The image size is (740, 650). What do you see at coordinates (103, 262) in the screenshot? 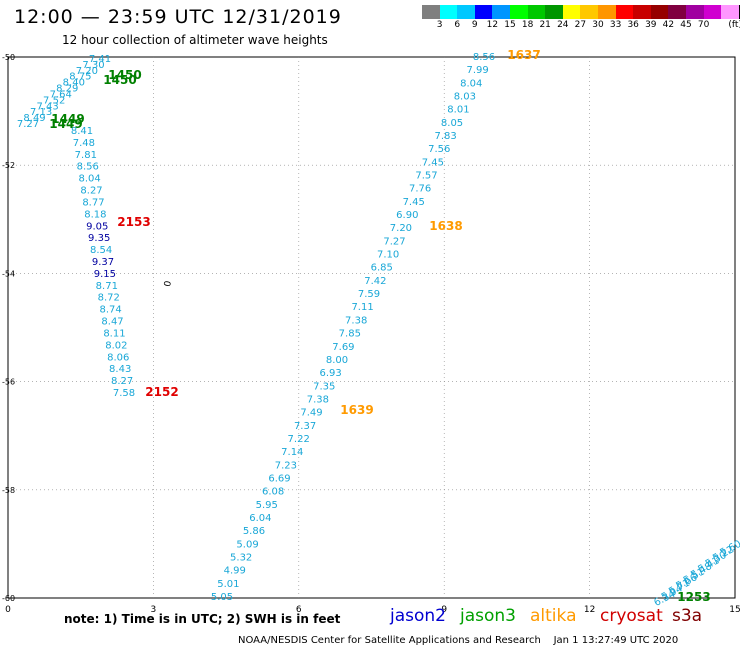
I see `track-west-value: 9.37` at bounding box center [103, 262].